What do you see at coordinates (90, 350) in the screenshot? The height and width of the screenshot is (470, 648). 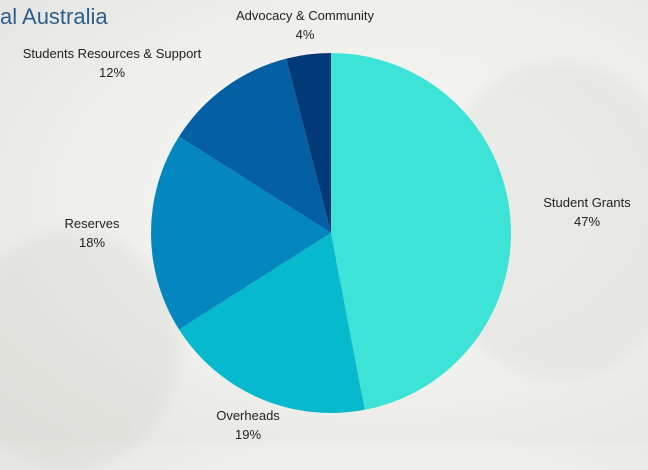 I see `background-decoration` at bounding box center [90, 350].